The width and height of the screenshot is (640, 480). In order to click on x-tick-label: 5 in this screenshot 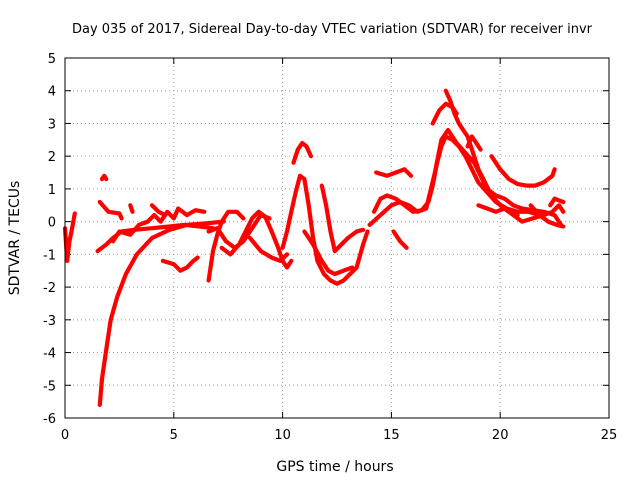, I will do `click(174, 435)`.